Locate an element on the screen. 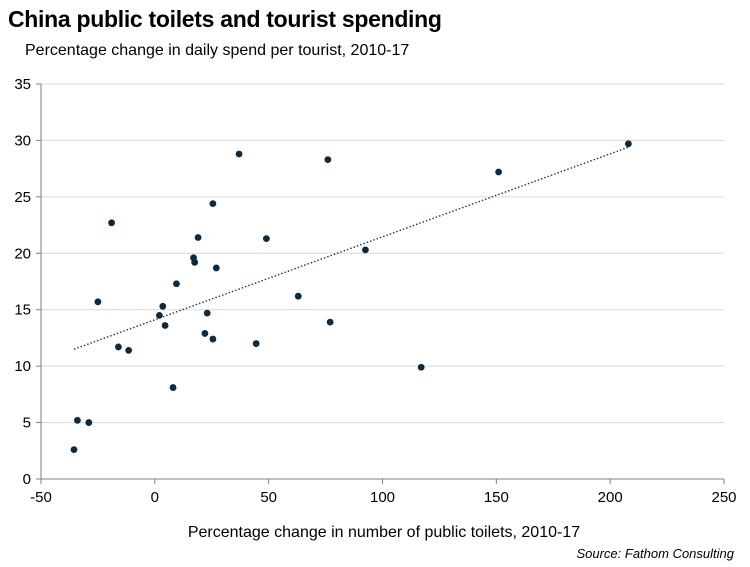  x-tick-label-50: 50 is located at coordinates (268, 497).